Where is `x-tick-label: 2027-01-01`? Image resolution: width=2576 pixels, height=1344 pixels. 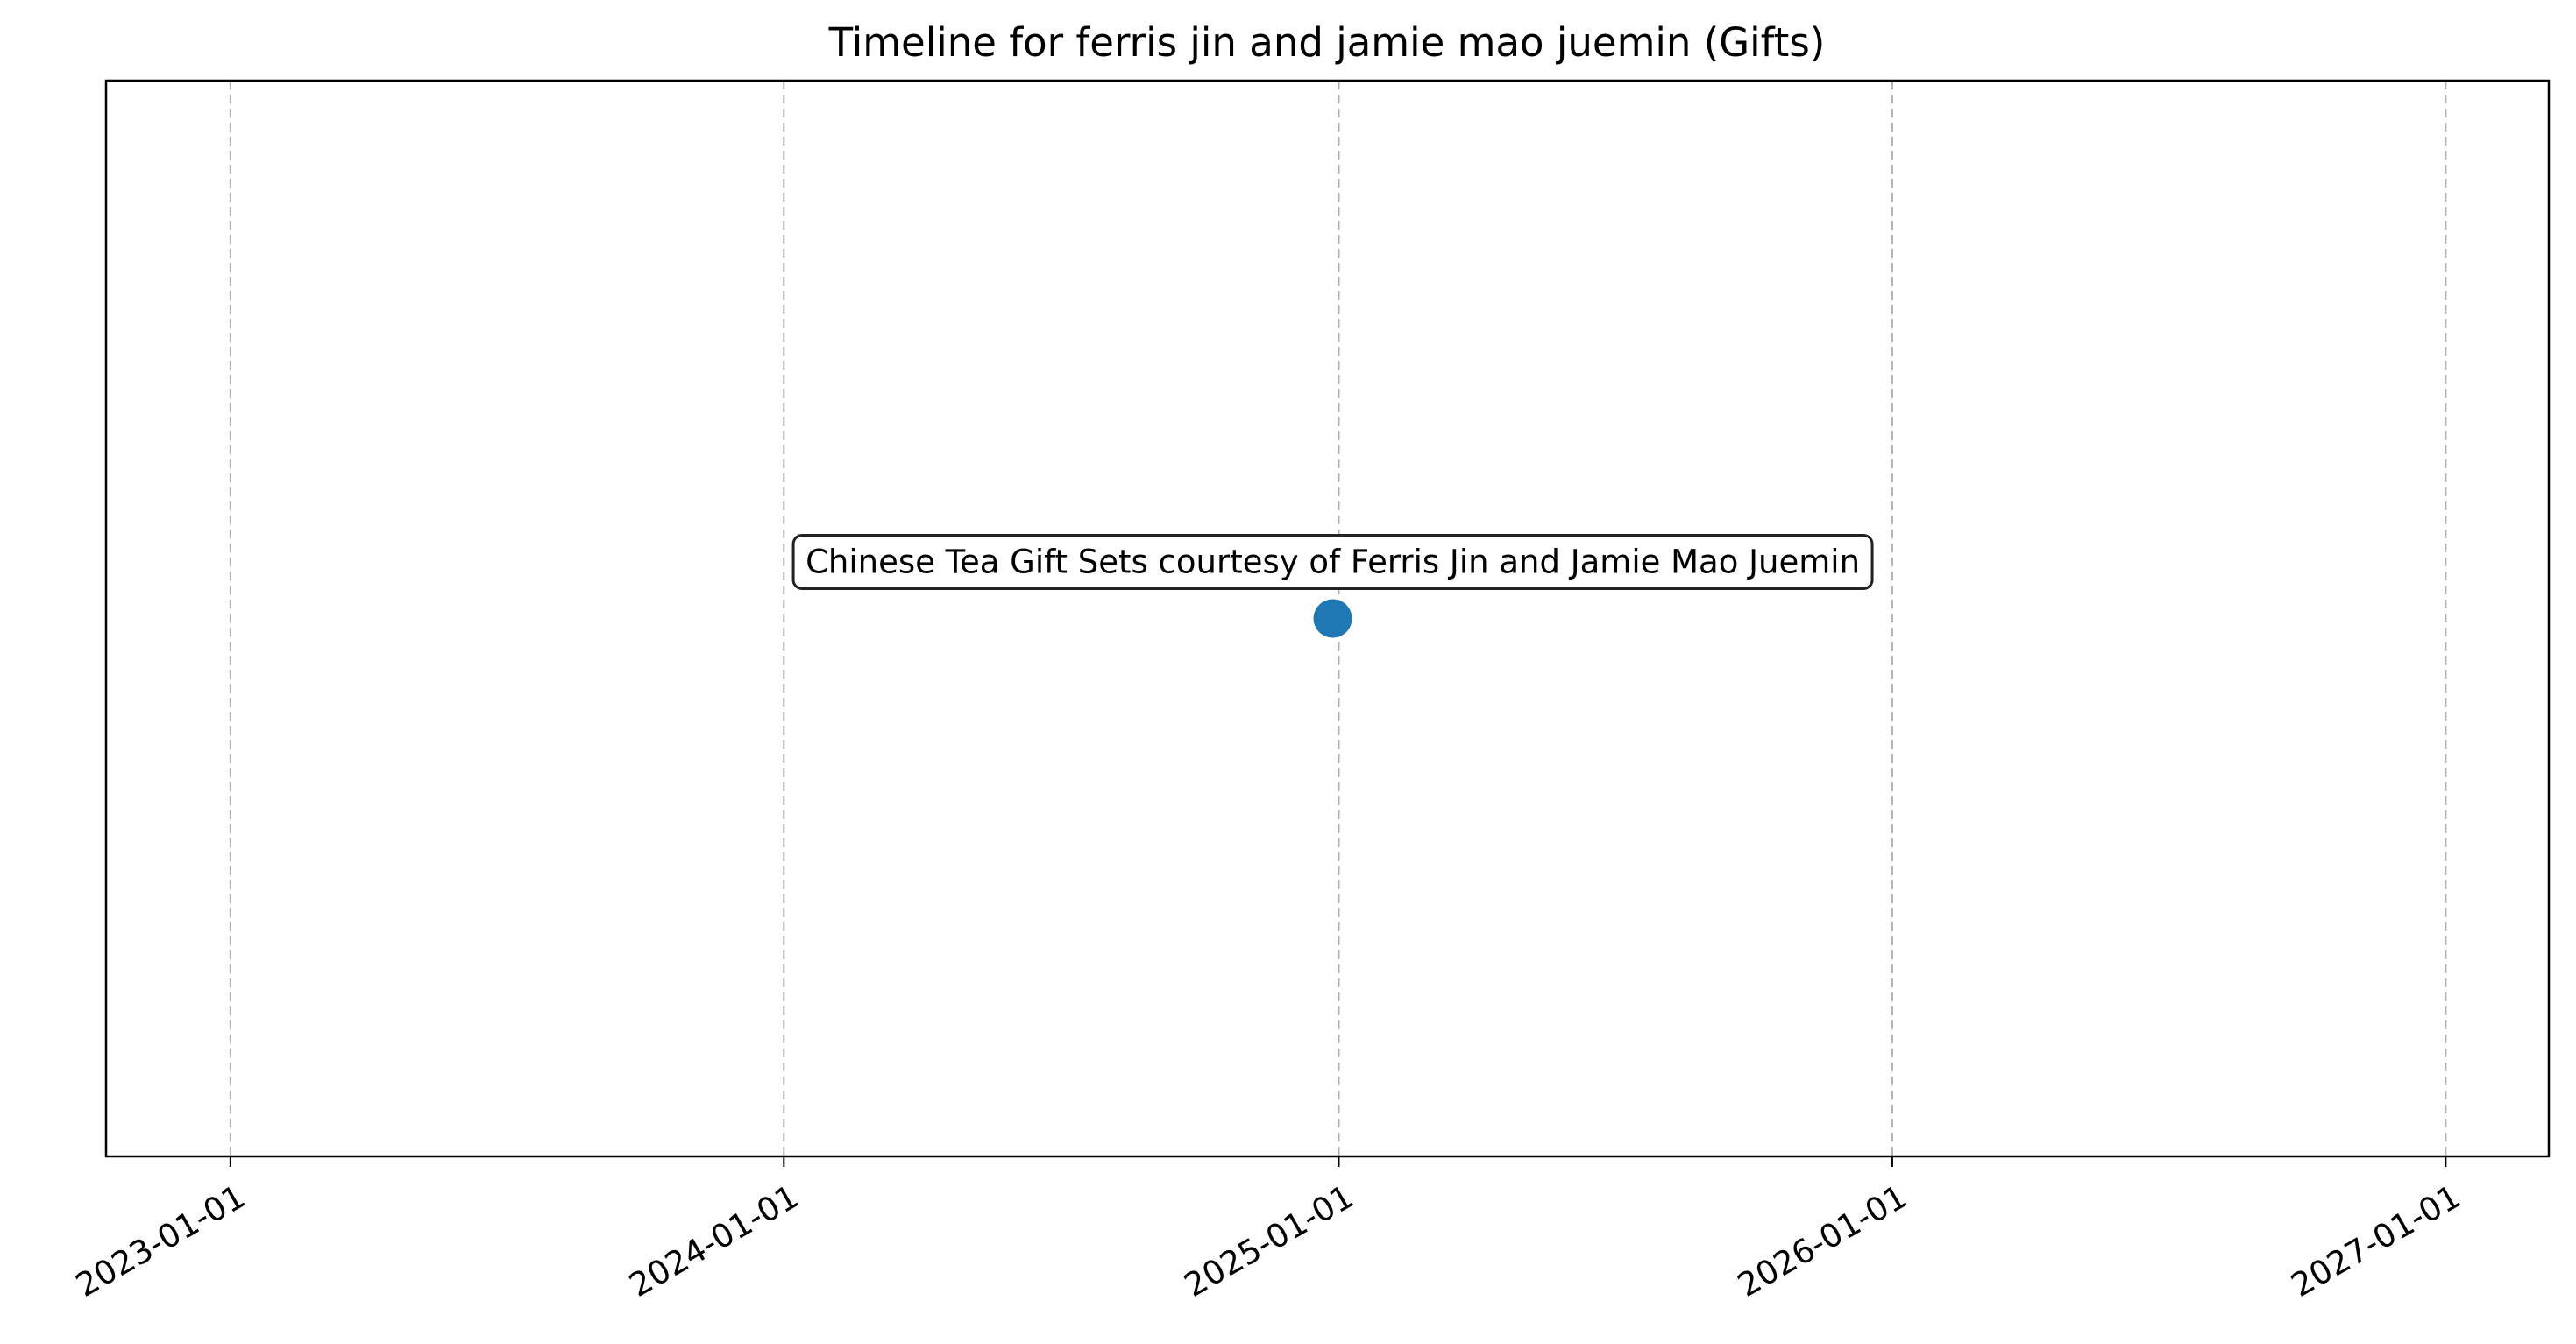 x-tick-label: 2027-01-01 is located at coordinates (2376, 1241).